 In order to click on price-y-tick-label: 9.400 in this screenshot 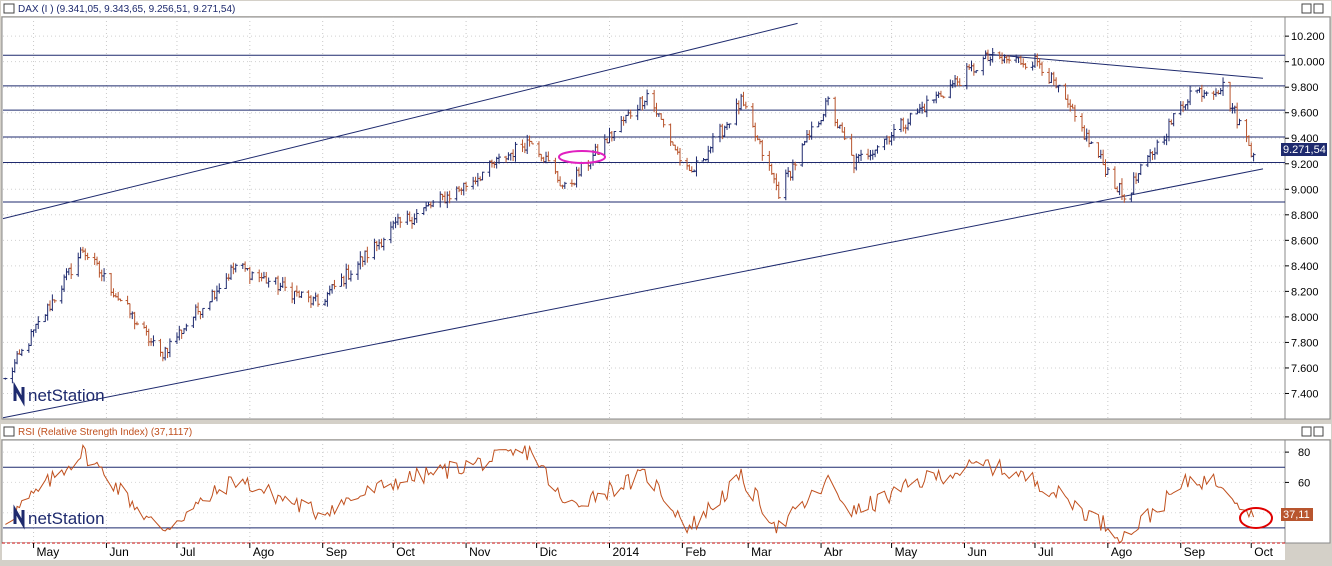, I will do `click(1305, 139)`.